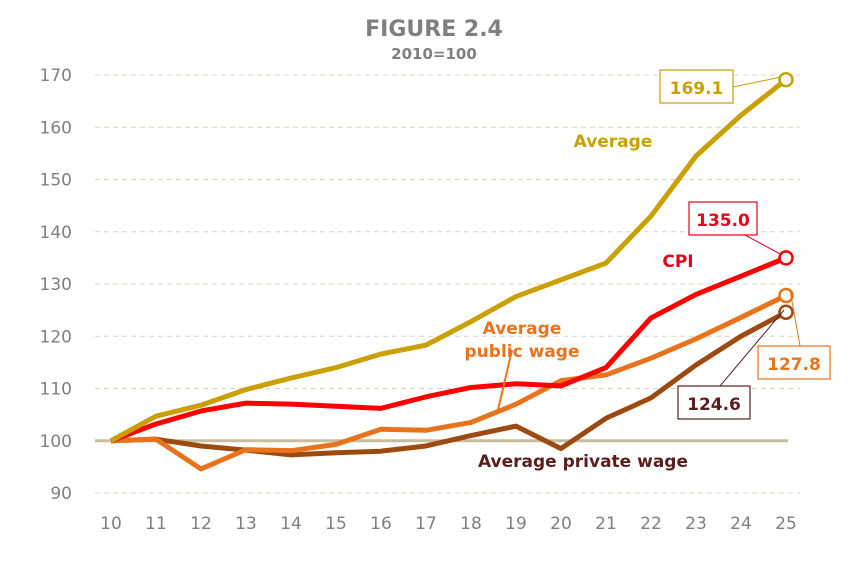 Image resolution: width=864 pixels, height=574 pixels. Describe the element at coordinates (723, 221) in the screenshot. I see `end-value-label: 135.0` at that location.